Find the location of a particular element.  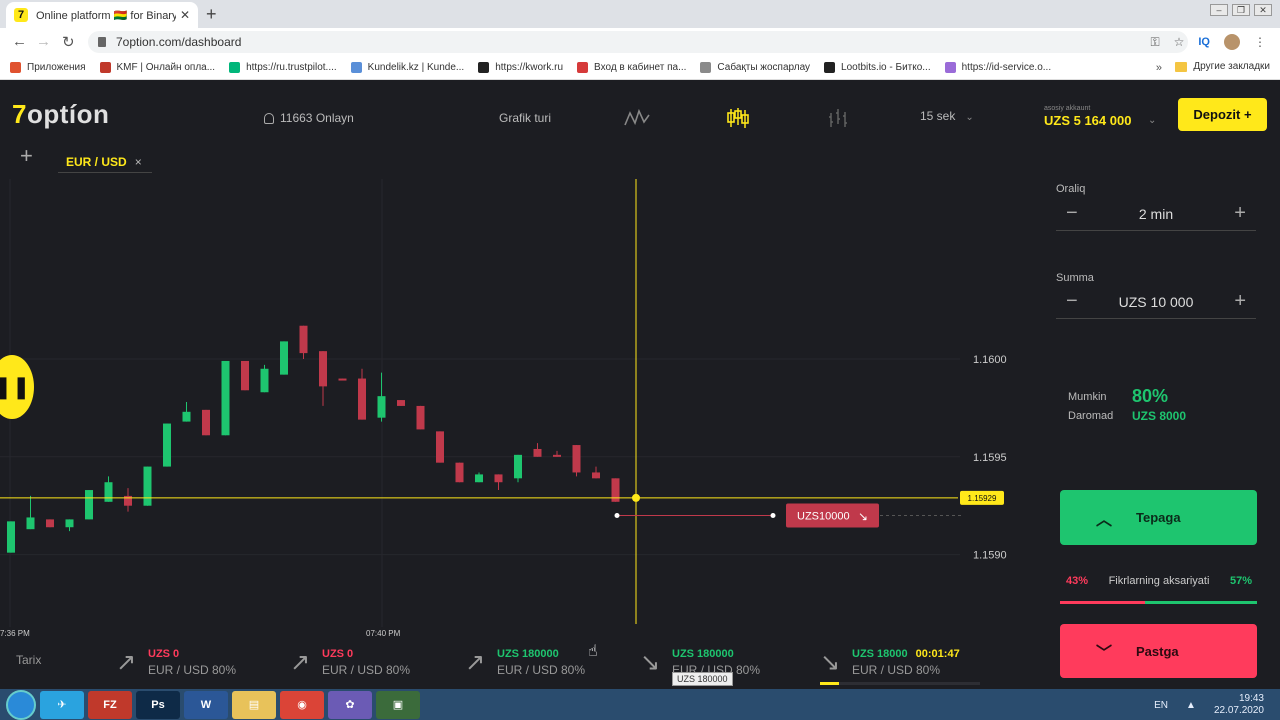

timeframe-select: 15 sek ⌄ is located at coordinates (947, 116).